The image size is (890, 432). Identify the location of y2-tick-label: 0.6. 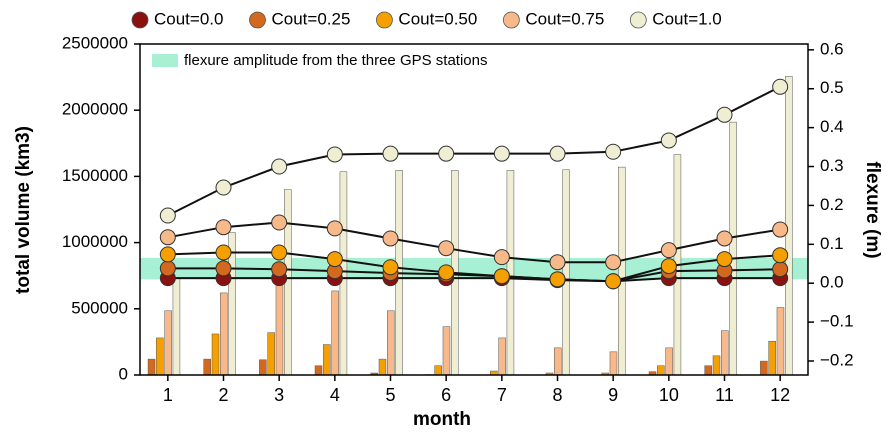
(832, 48).